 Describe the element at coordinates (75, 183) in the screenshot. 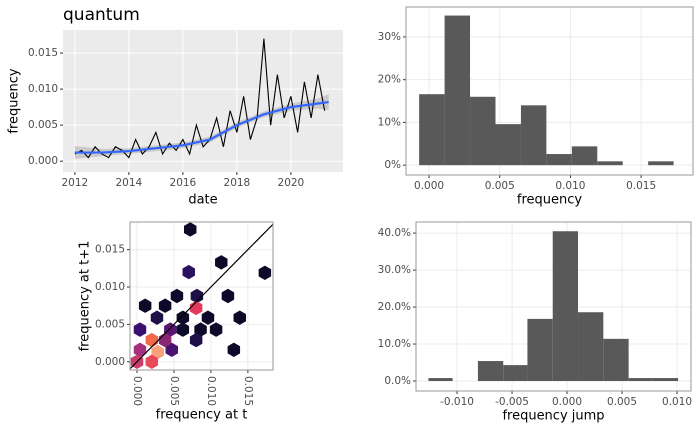

I see `x-tick-label: 2012` at that location.